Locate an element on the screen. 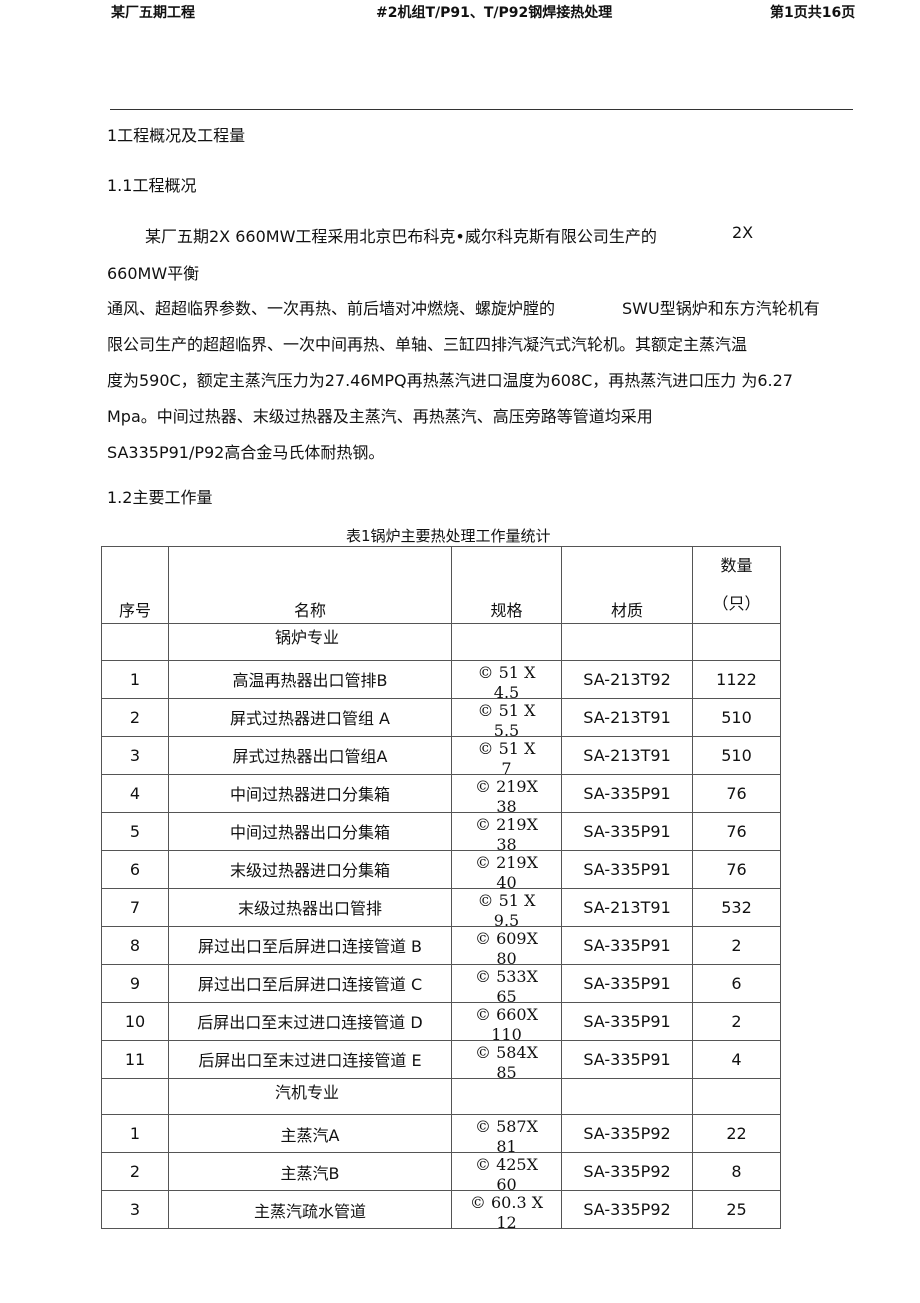 The image size is (920, 1303). paragraph-text: 660MW平衡 is located at coordinates (153, 273).